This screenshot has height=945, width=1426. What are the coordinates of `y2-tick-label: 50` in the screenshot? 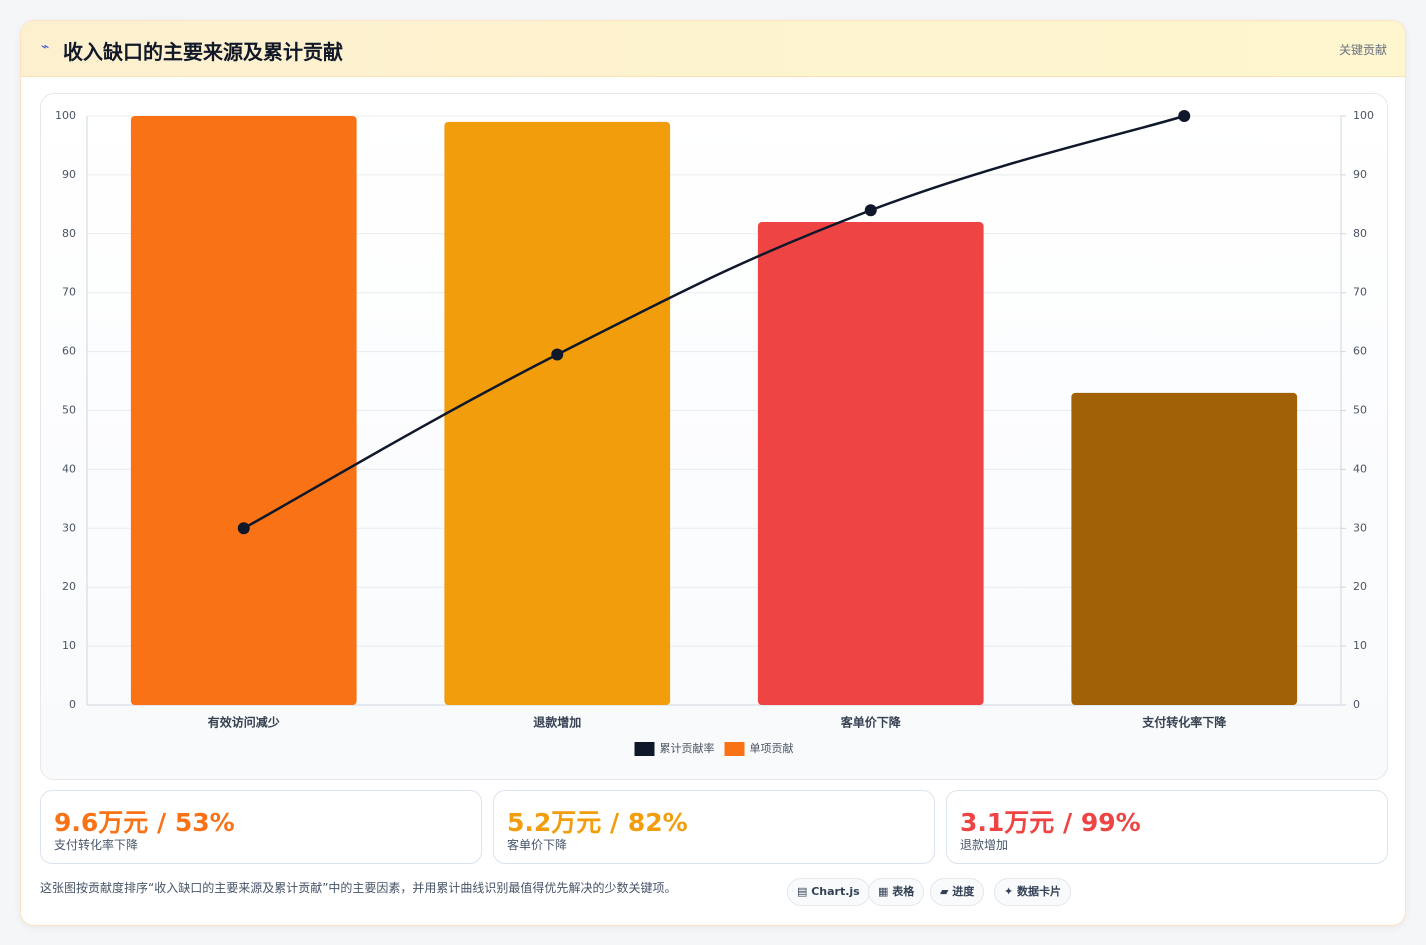 It's located at (1360, 410).